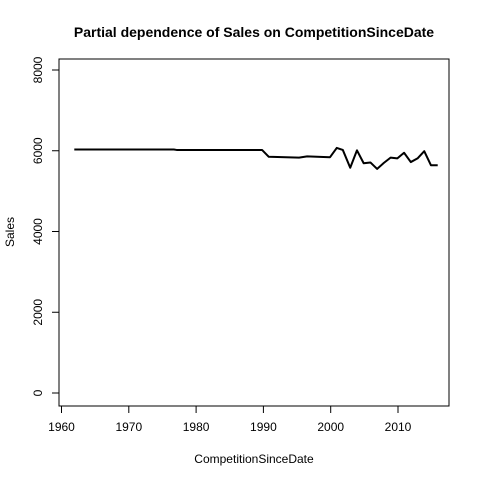  I want to click on x-tick-label-1960: 1960, so click(61, 427).